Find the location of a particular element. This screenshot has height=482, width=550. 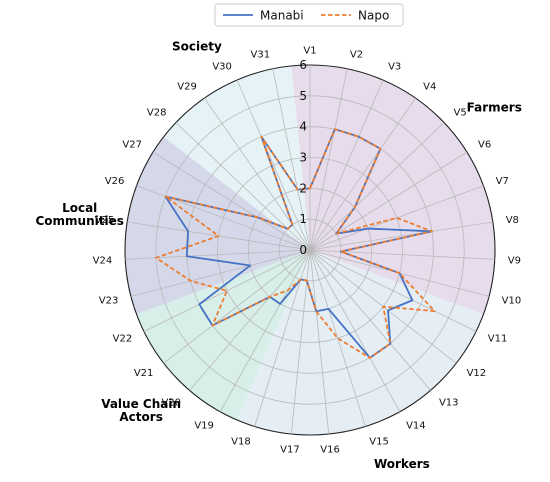

axis-label-V16: V16 is located at coordinates (330, 449).